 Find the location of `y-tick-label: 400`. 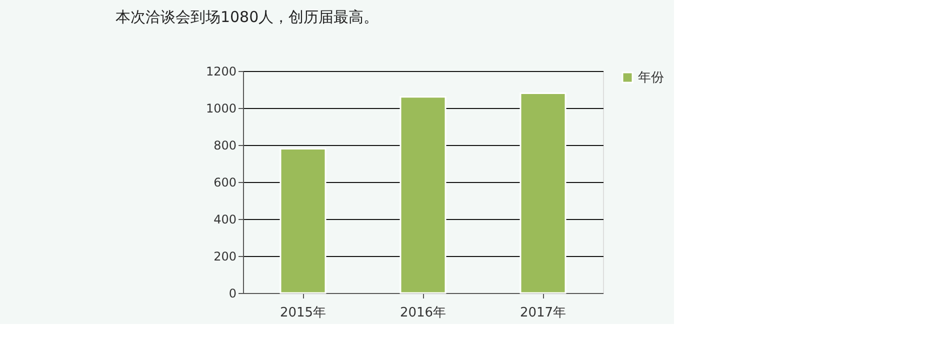

y-tick-label: 400 is located at coordinates (225, 219).